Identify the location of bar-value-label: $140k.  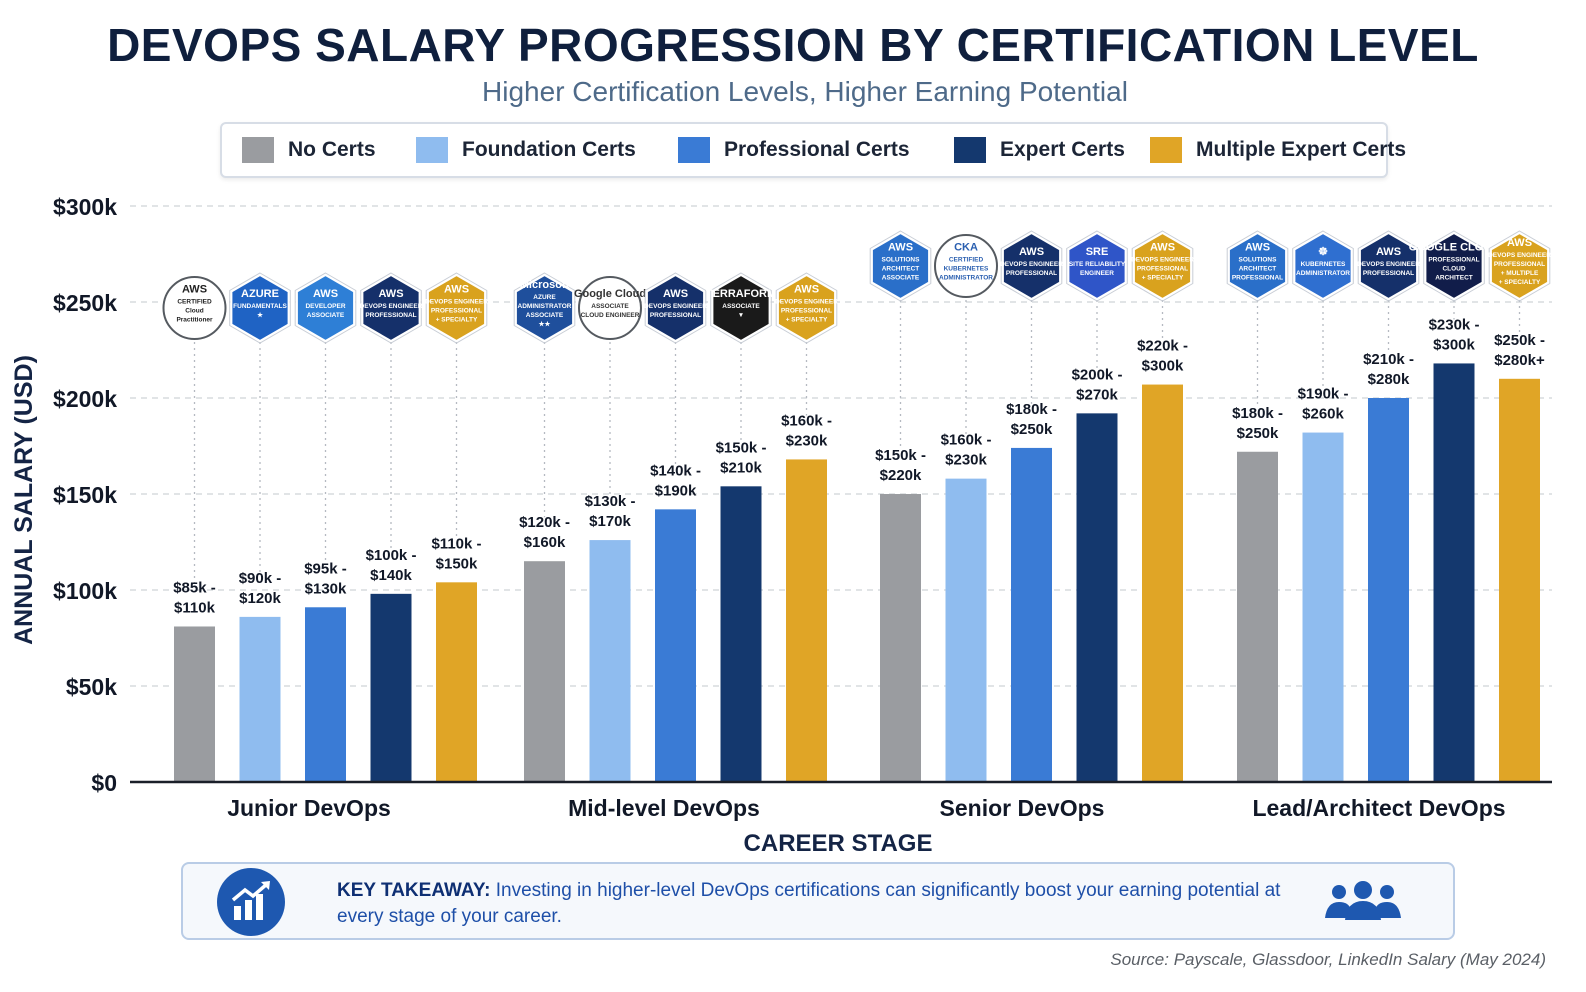
(391, 575).